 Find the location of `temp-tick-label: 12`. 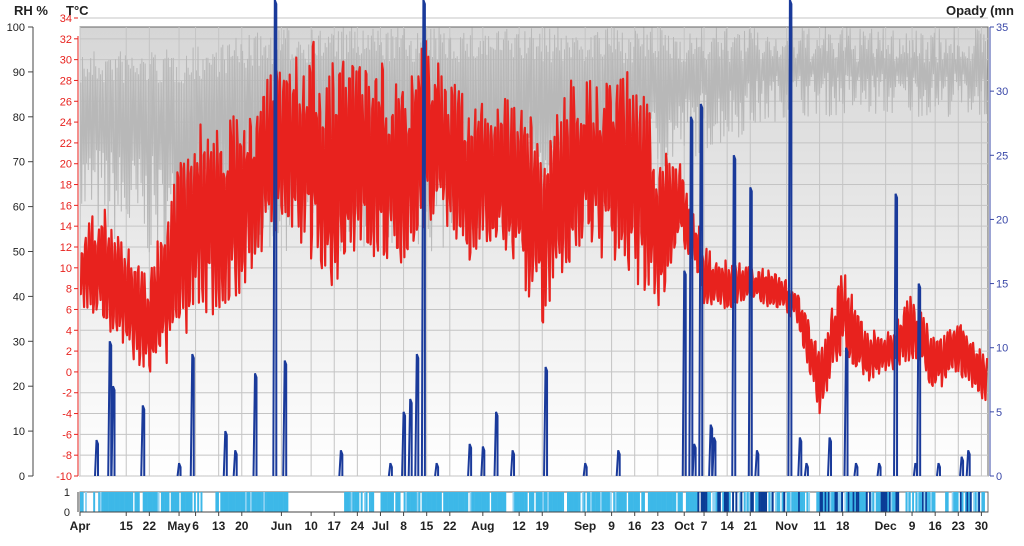

temp-tick-label: 12 is located at coordinates (66, 248).